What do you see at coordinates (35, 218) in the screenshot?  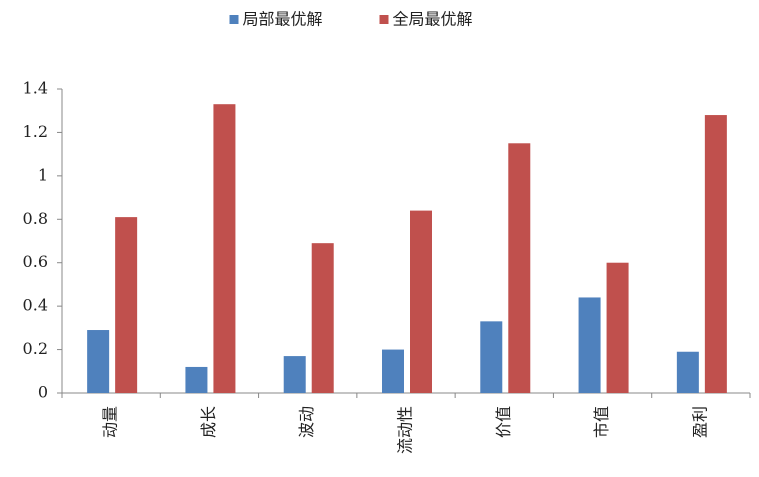 I see `y-tick-label: 0.8` at bounding box center [35, 218].